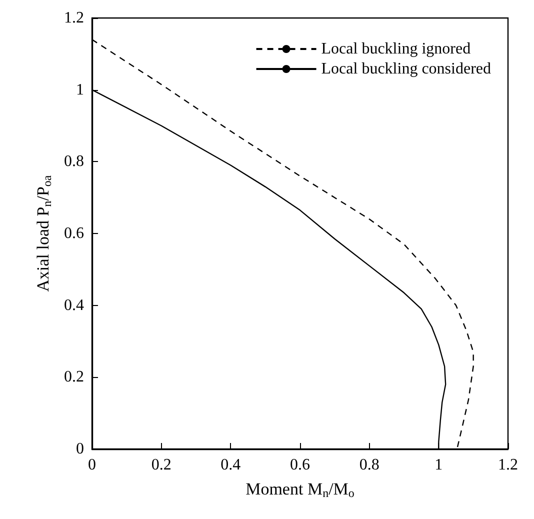 Image resolution: width=534 pixels, height=519 pixels. What do you see at coordinates (92, 465) in the screenshot?
I see `x-tick-label: 0` at bounding box center [92, 465].